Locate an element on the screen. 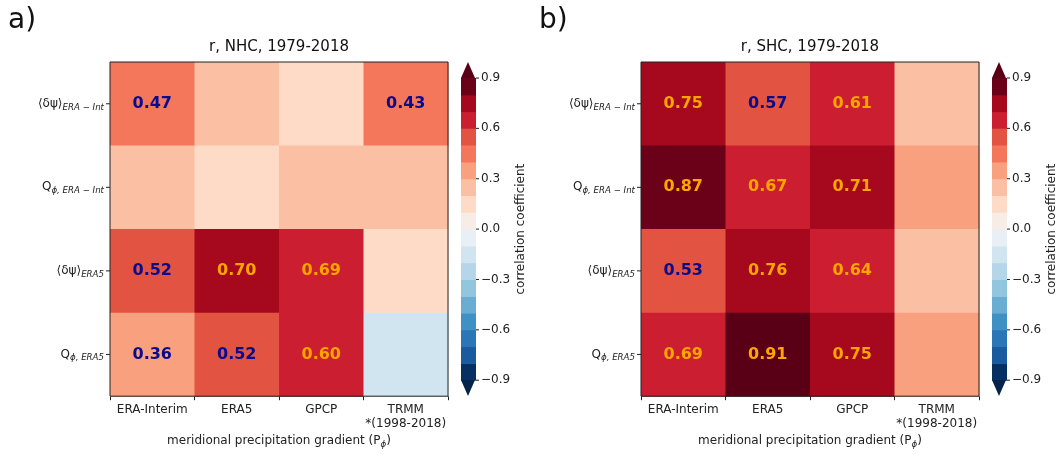  data-label: 0.76 is located at coordinates (768, 270).